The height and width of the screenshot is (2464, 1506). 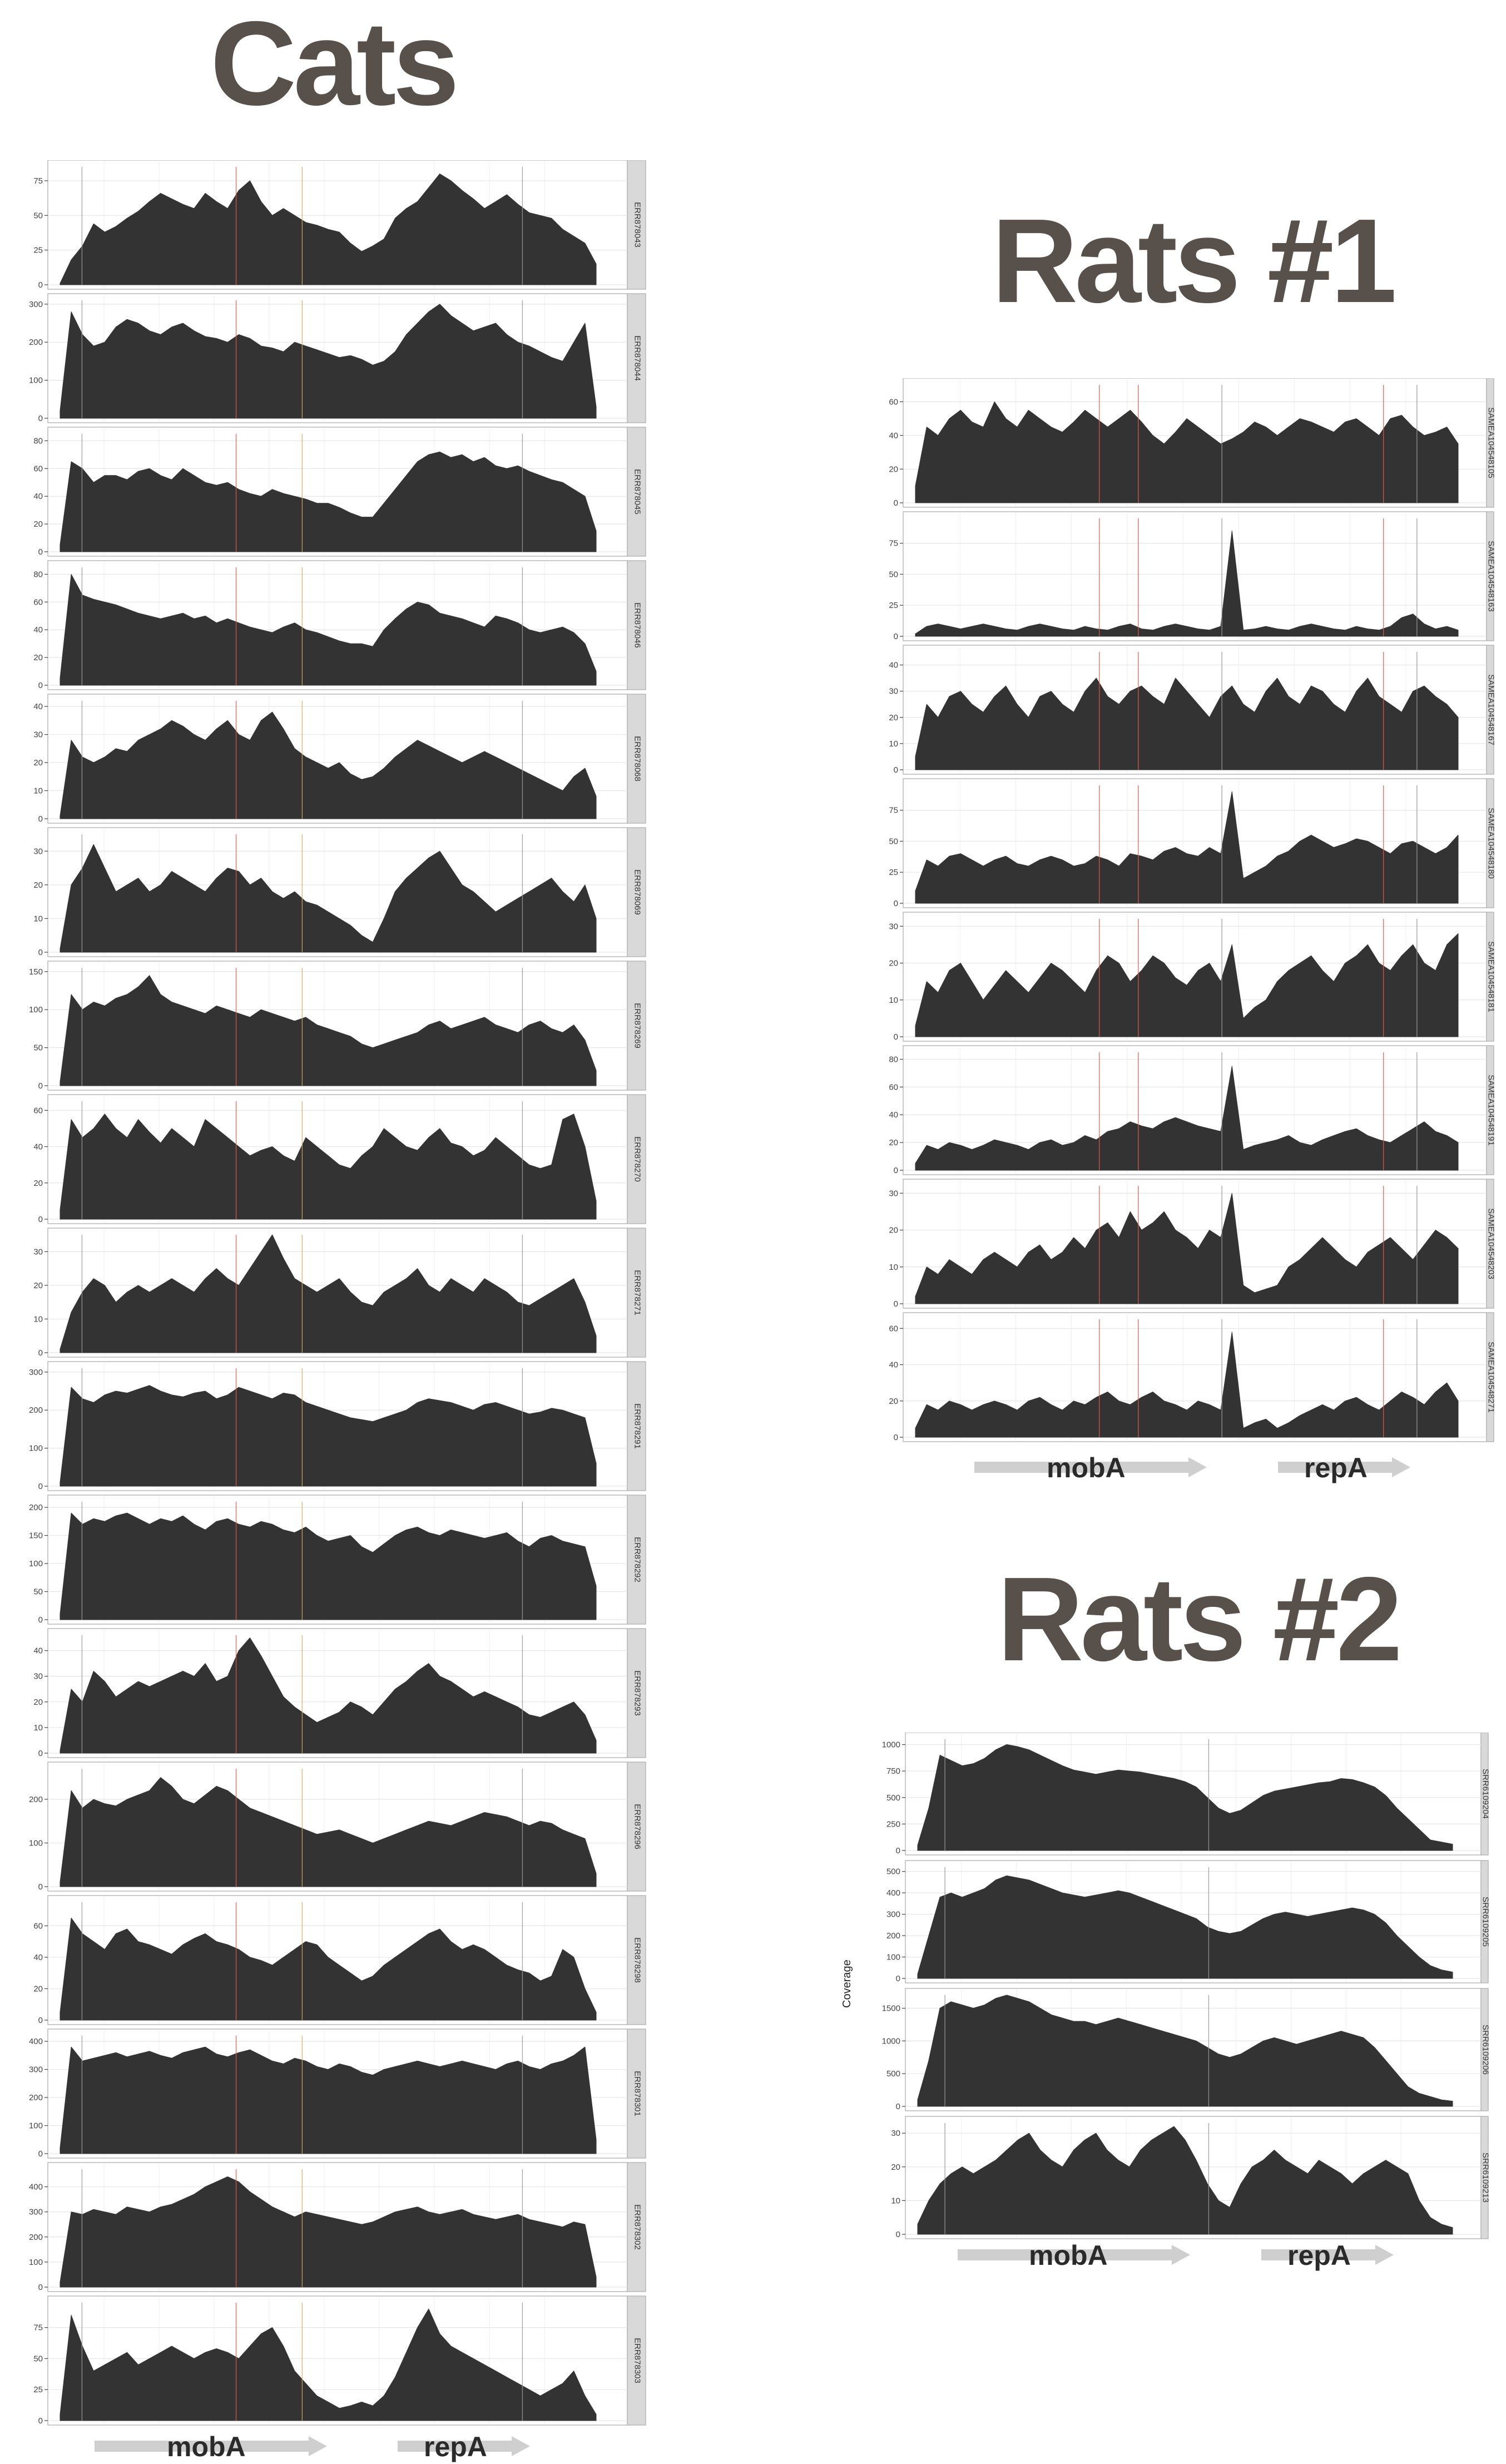 What do you see at coordinates (1200, 1619) in the screenshot?
I see `rats2-title: Rats #2` at bounding box center [1200, 1619].